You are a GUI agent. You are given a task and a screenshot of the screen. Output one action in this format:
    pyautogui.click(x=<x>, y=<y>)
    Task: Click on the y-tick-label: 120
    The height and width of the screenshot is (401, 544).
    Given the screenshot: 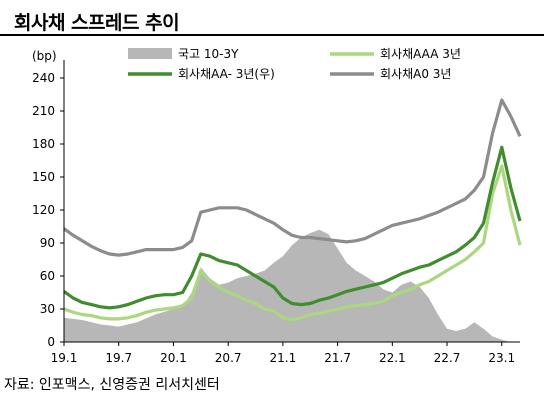 What is the action you would take?
    pyautogui.click(x=43, y=210)
    